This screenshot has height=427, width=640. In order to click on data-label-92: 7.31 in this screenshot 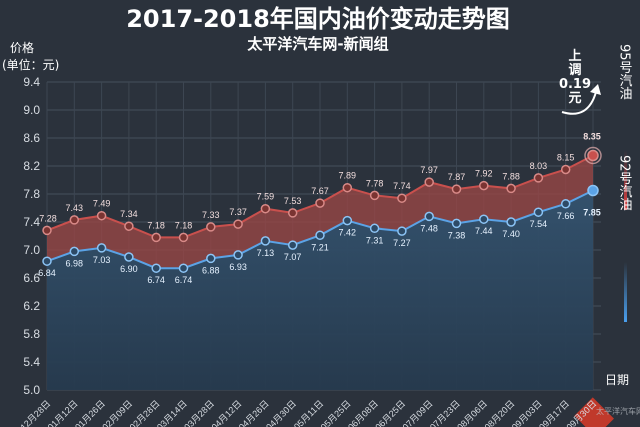, I will do `click(375, 240)`.